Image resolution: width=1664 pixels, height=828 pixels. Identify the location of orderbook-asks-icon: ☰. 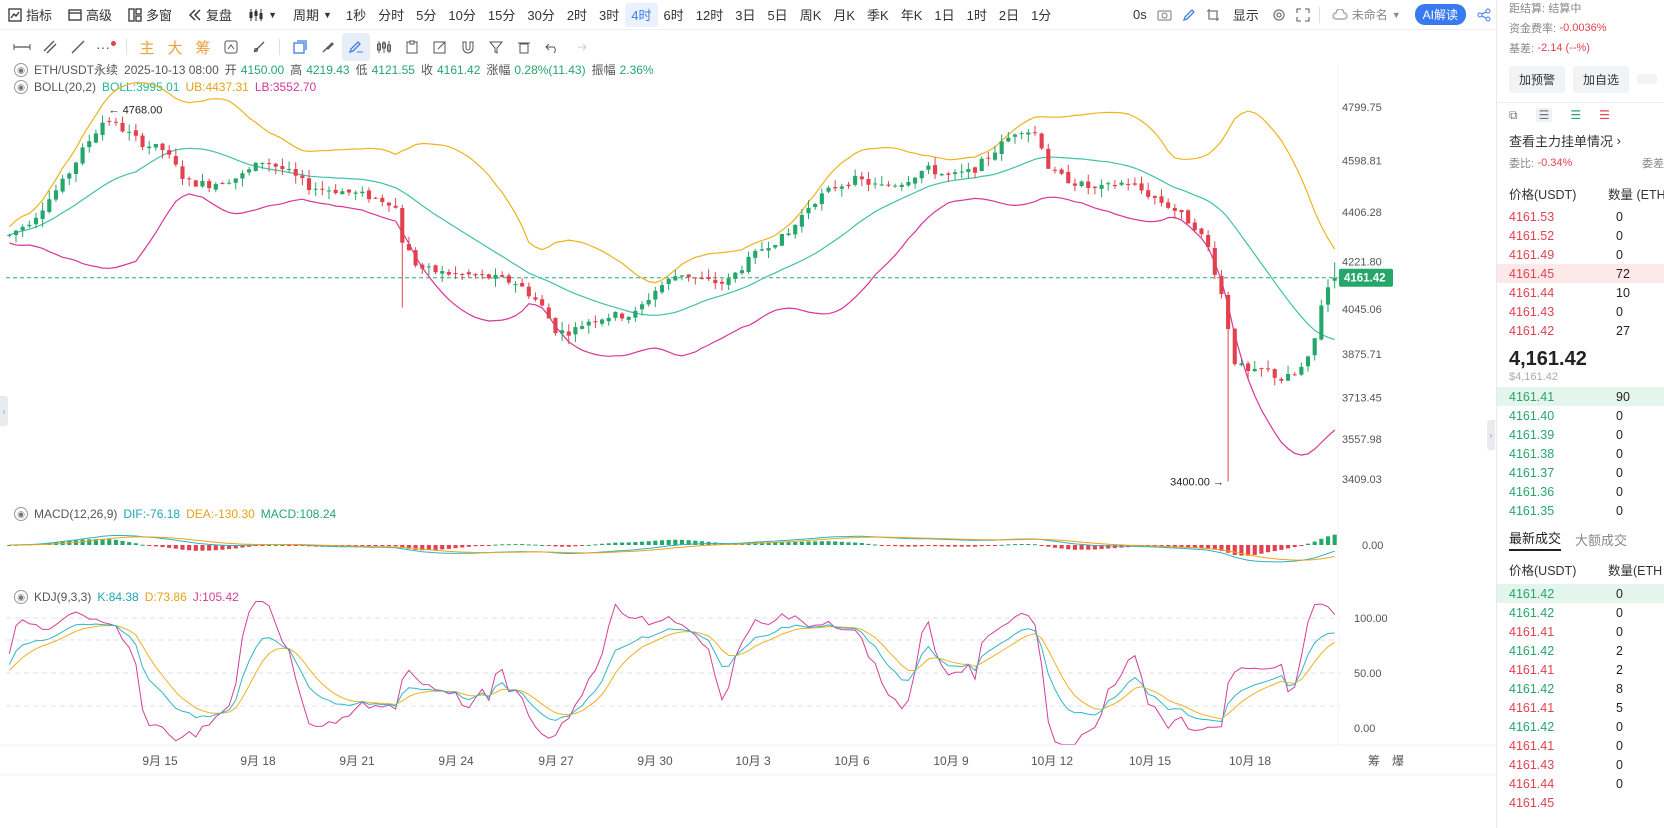
(1604, 115).